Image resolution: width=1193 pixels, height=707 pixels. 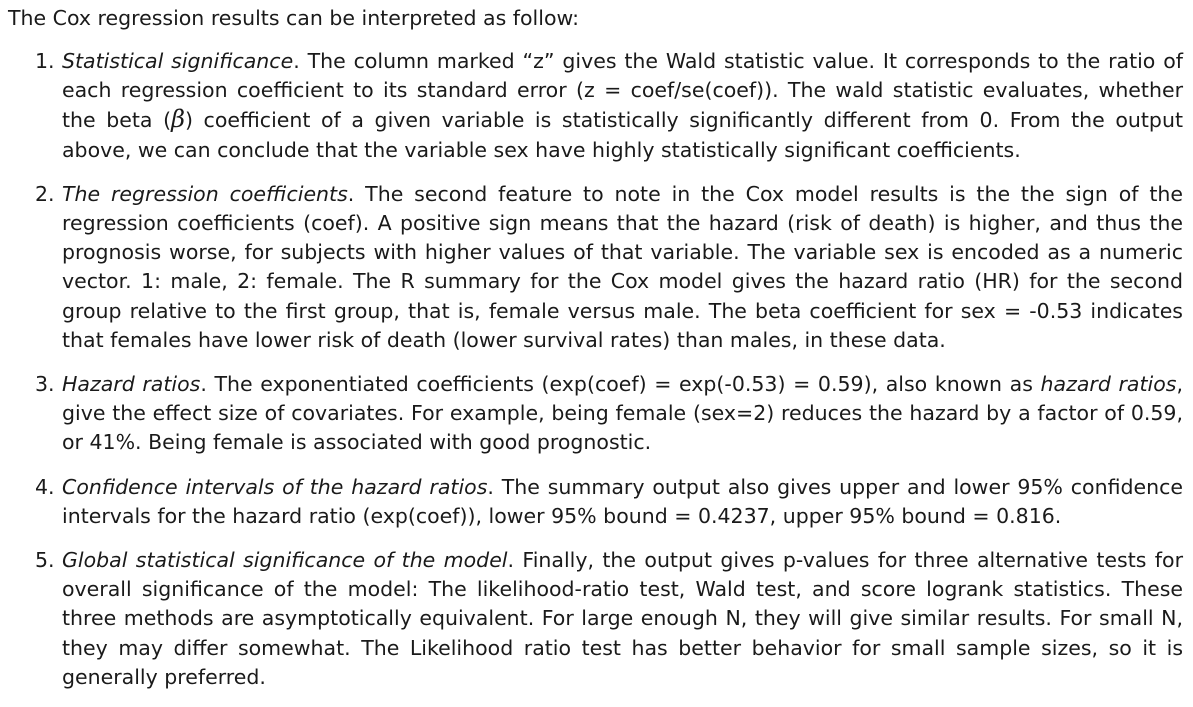 What do you see at coordinates (1108, 384) in the screenshot?
I see `item-term: hazard ratios` at bounding box center [1108, 384].